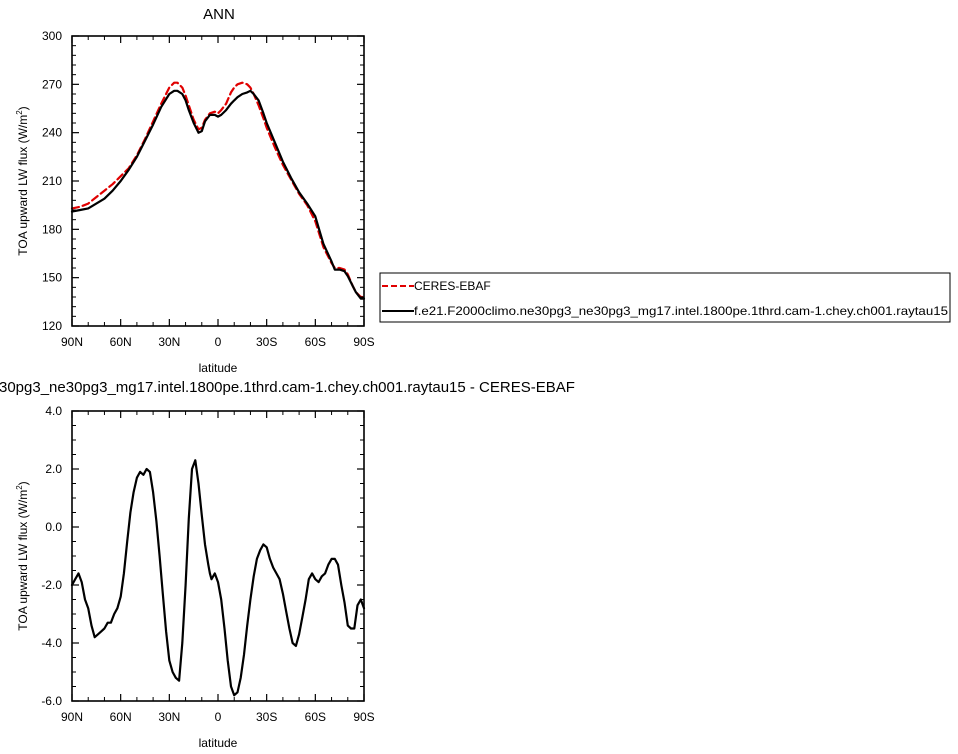 The width and height of the screenshot is (958, 754). I want to click on y-tick-label: 270, so click(52, 84).